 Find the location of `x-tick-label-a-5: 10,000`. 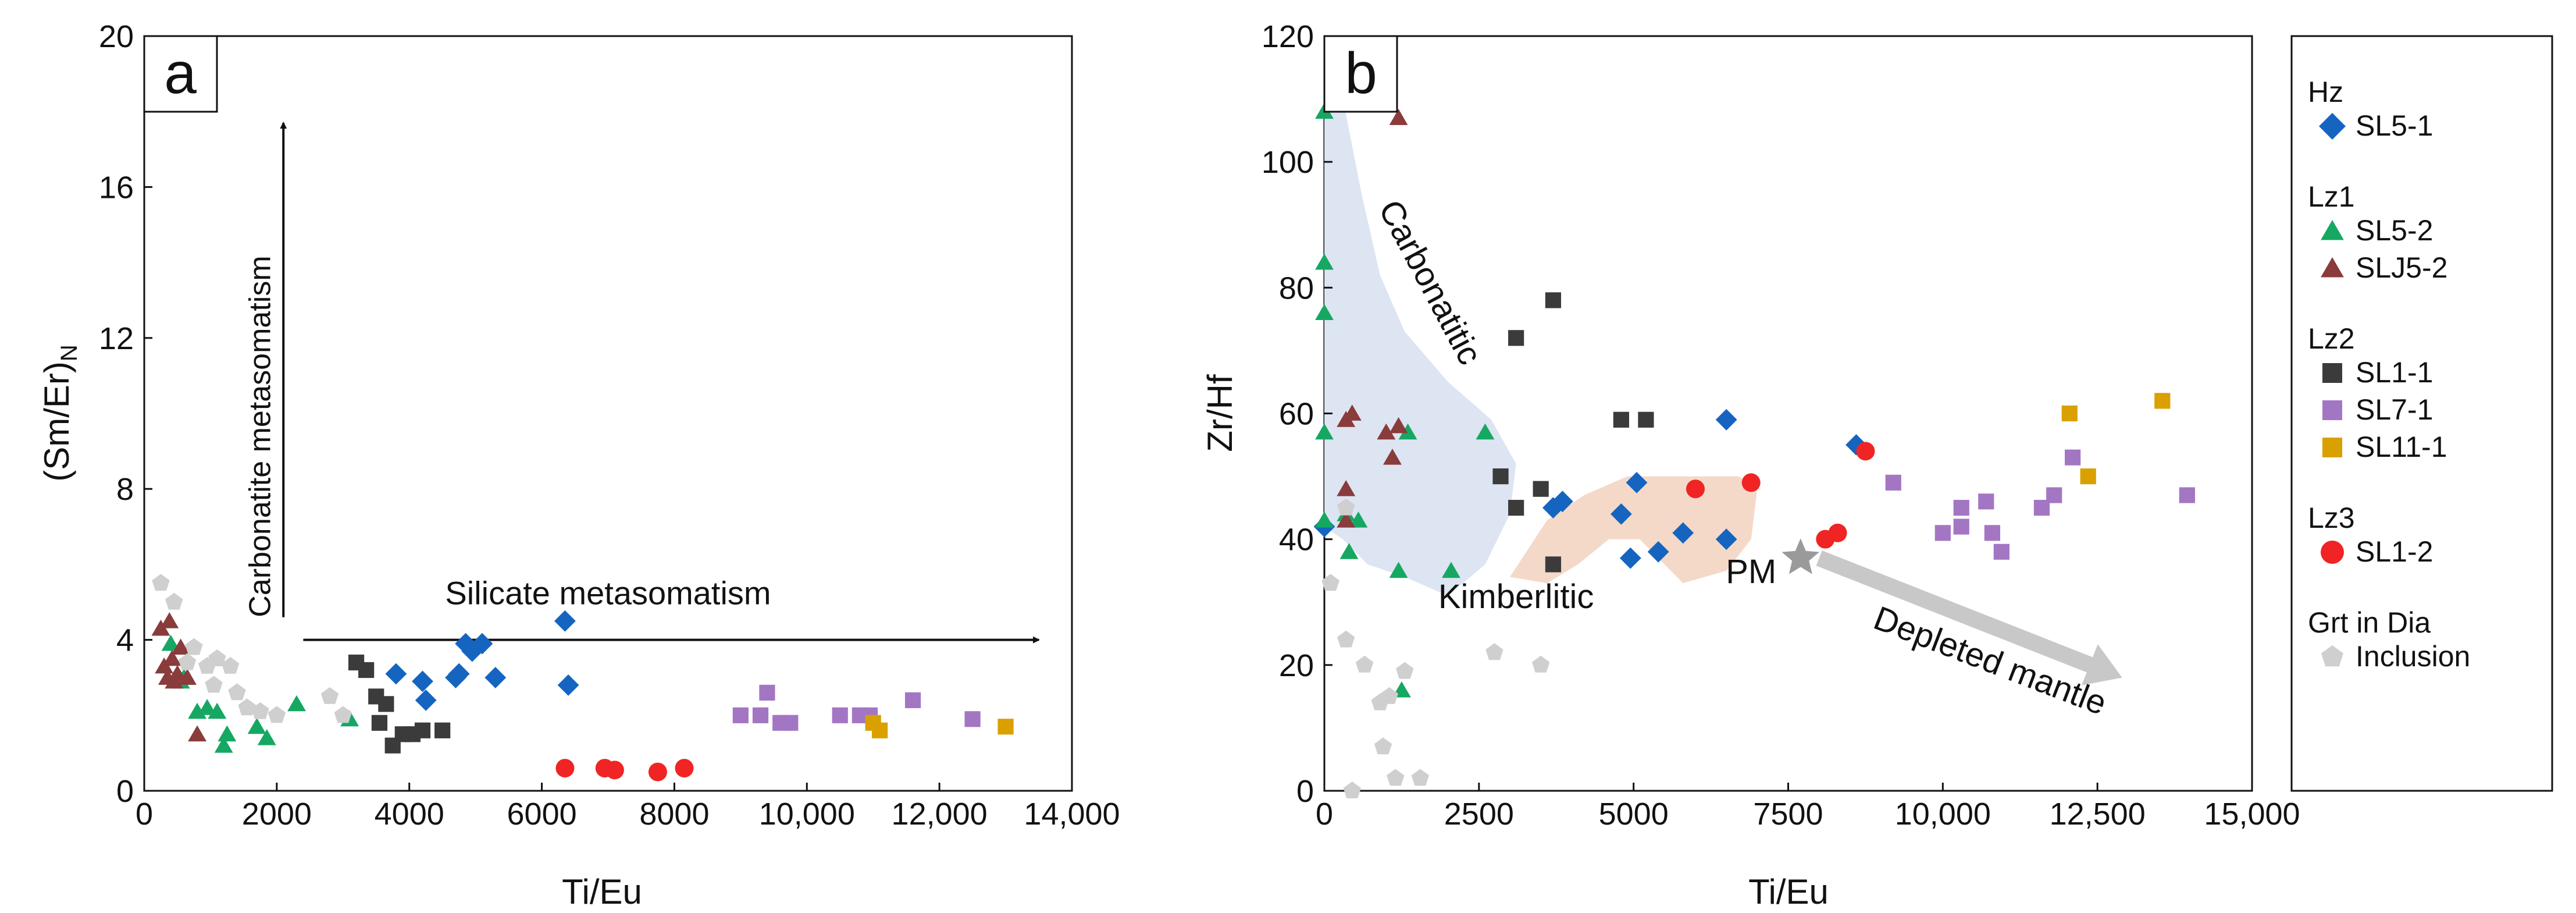

x-tick-label-a-5: 10,000 is located at coordinates (807, 814).